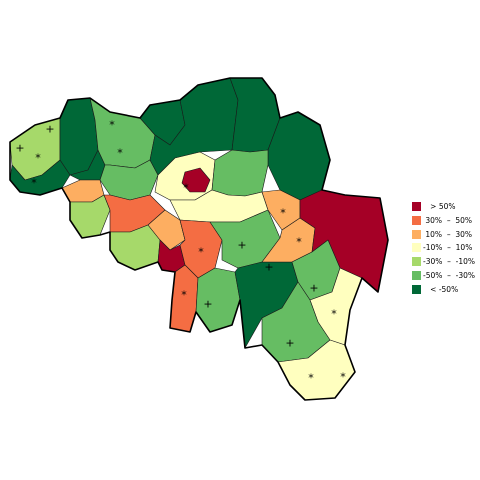 This screenshot has width=480, height=480. I want to click on region-leuven, so click(240, 173).